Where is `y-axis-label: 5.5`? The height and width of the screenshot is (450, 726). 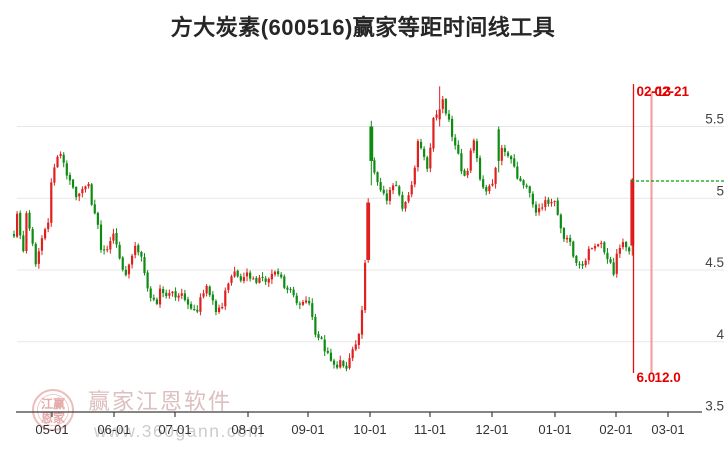
y-axis-label: 5.5 is located at coordinates (714, 119).